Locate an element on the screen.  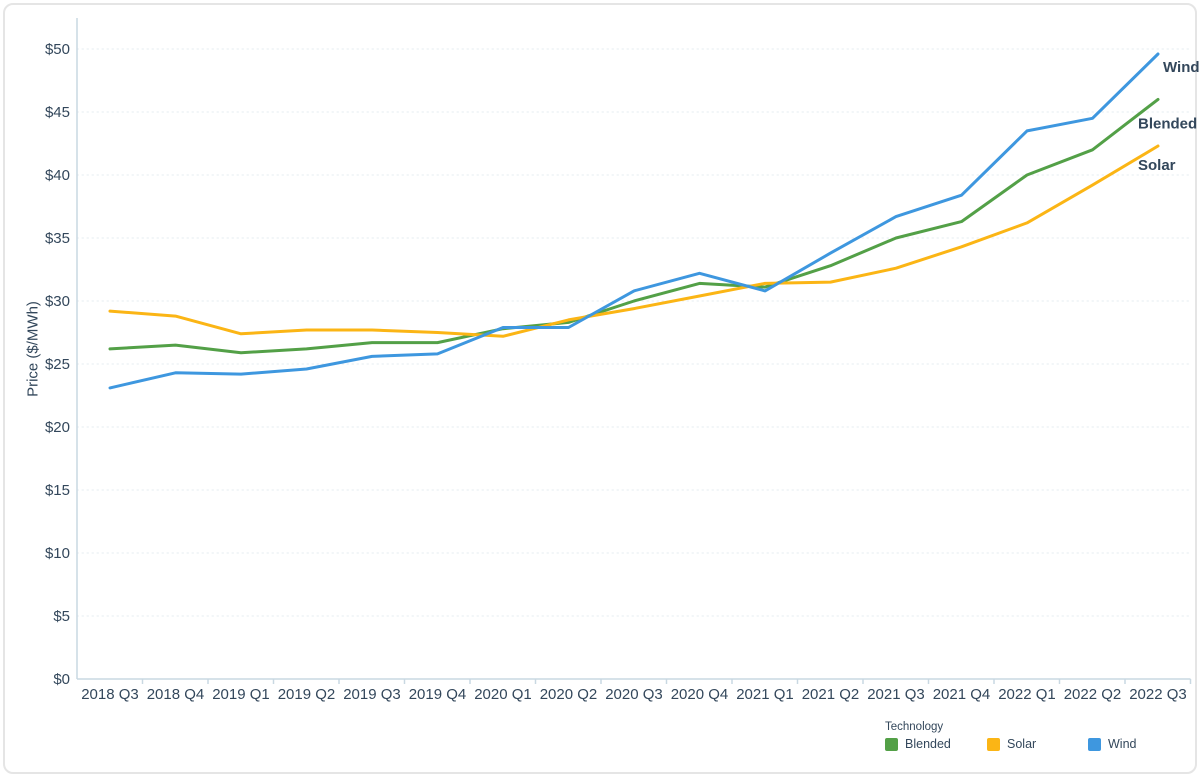
y-axis-title: Price ($/MWh) is located at coordinates (33, 349).